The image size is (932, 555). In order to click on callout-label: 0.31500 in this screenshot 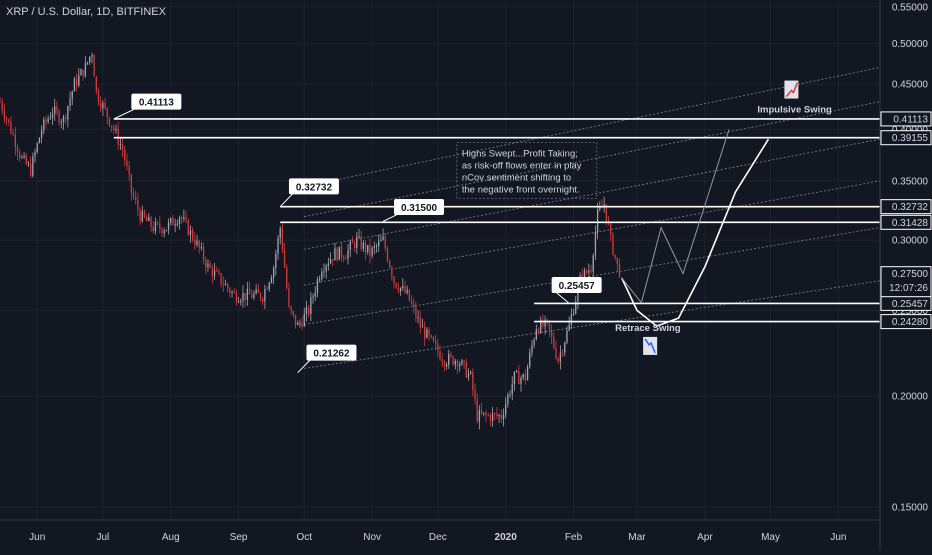, I will do `click(419, 208)`.